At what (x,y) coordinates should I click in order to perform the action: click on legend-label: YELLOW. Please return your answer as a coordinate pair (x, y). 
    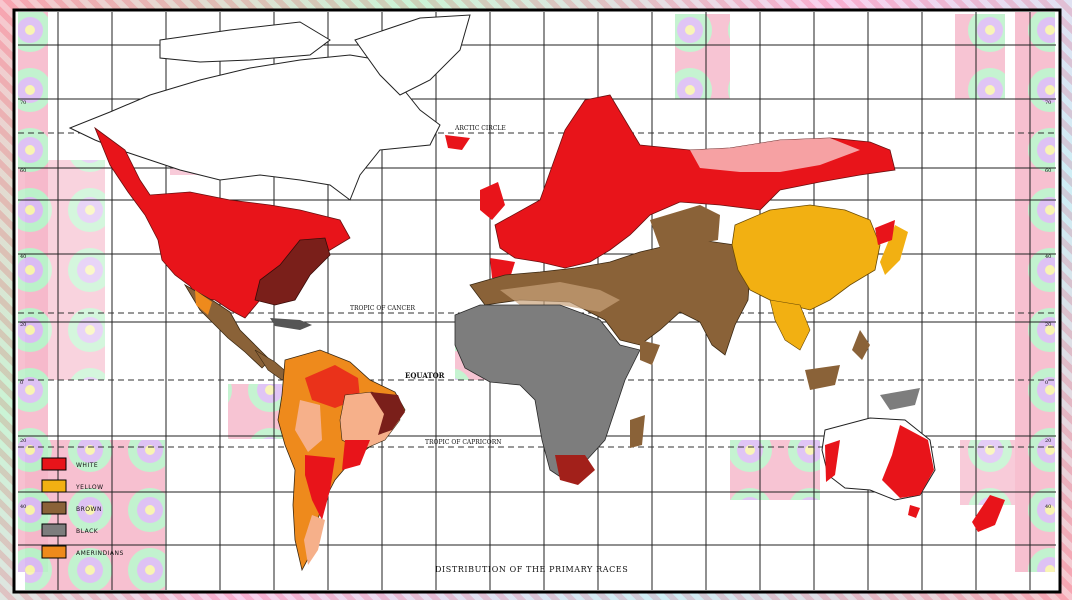
    Looking at the image, I should click on (89, 487).